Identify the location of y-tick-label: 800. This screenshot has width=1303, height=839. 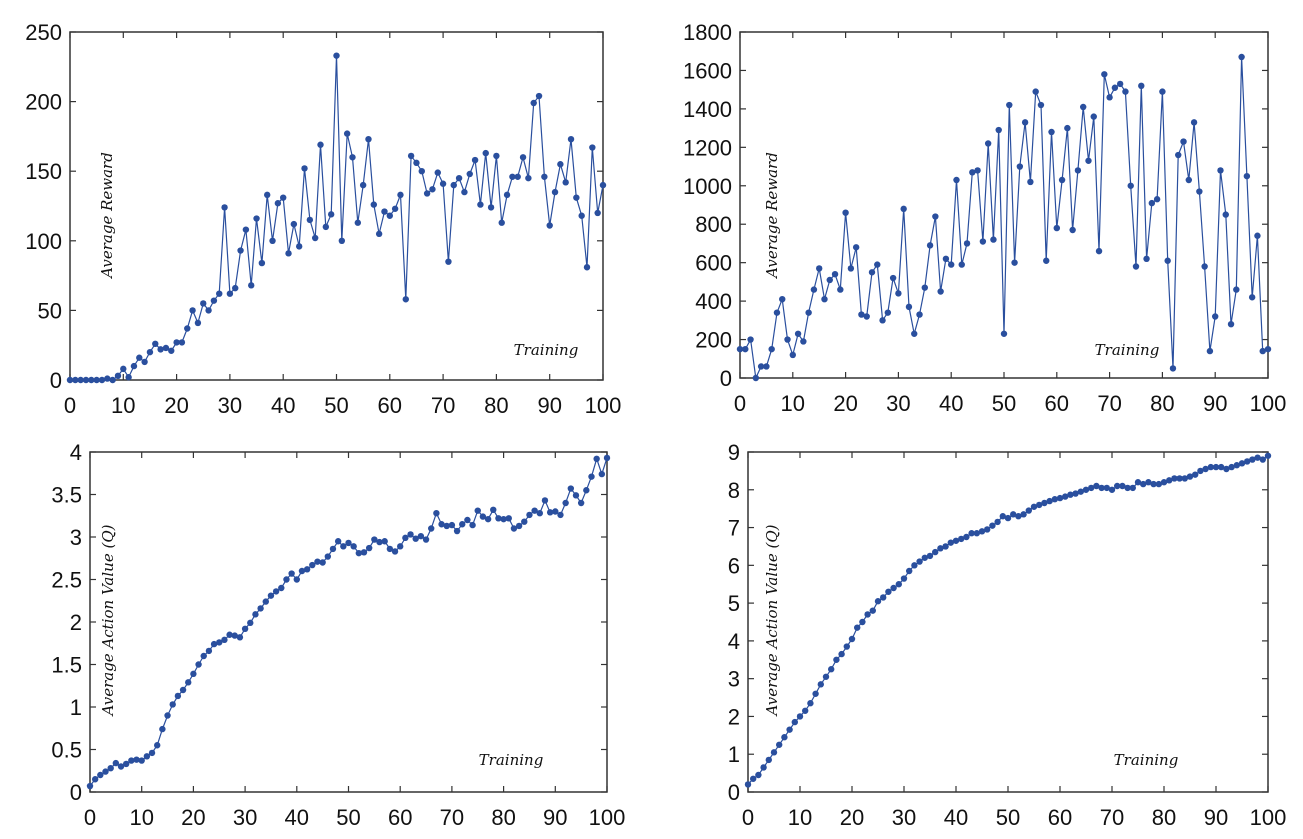
(713, 224).